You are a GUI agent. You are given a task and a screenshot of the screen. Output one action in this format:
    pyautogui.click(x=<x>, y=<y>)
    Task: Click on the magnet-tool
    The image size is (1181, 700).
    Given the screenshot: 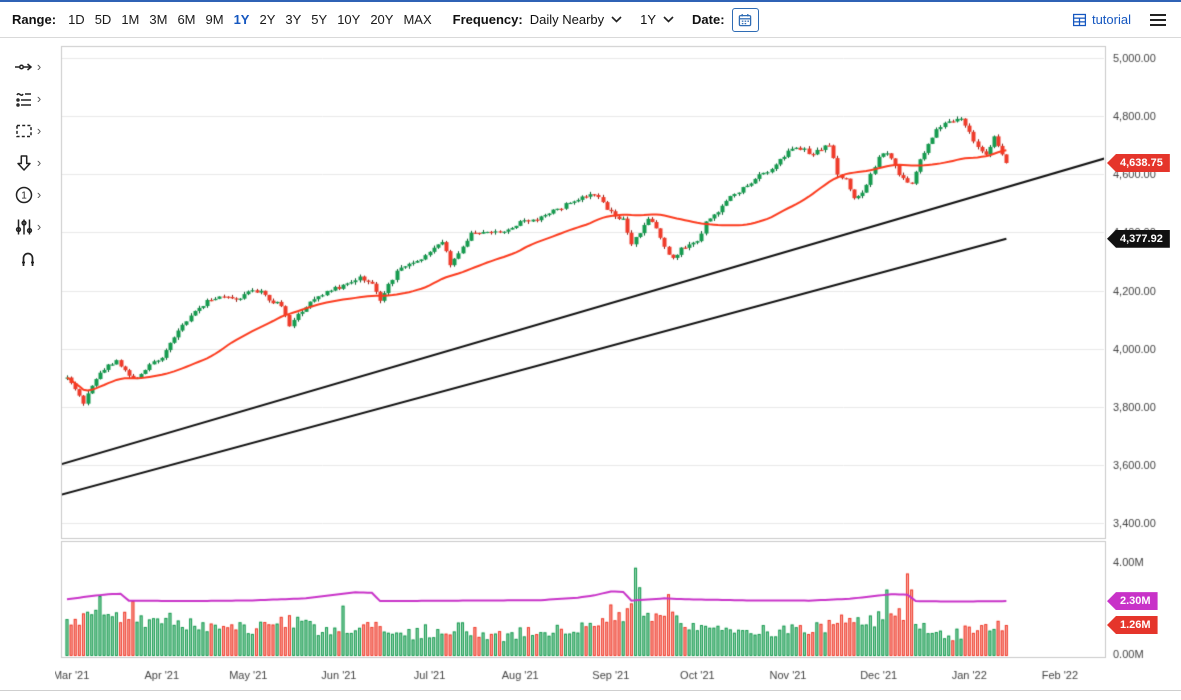 What is the action you would take?
    pyautogui.click(x=28, y=258)
    